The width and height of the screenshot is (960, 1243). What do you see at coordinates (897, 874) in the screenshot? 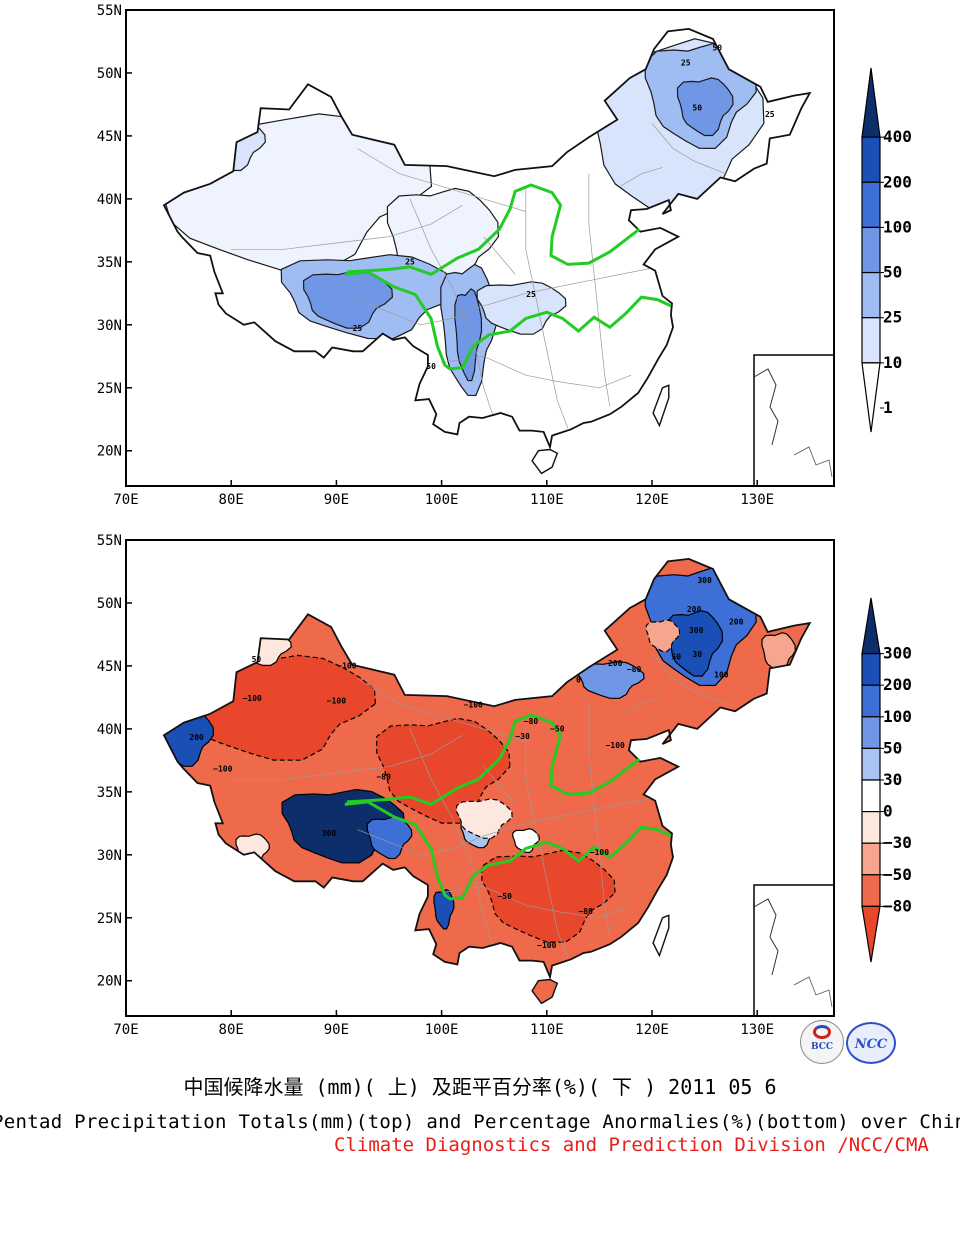
I see `colorbar-label: −50` at bounding box center [897, 874].